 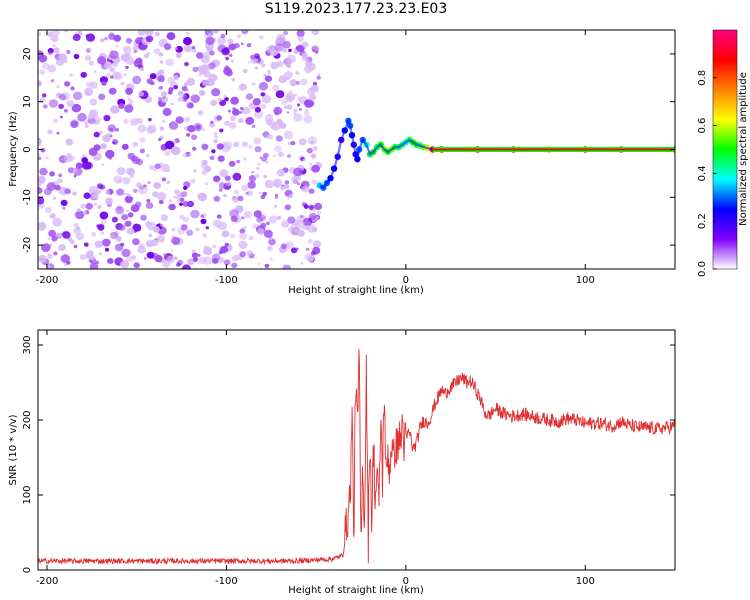 I want to click on colorbar-tick-label: 0.0, so click(x=702, y=269).